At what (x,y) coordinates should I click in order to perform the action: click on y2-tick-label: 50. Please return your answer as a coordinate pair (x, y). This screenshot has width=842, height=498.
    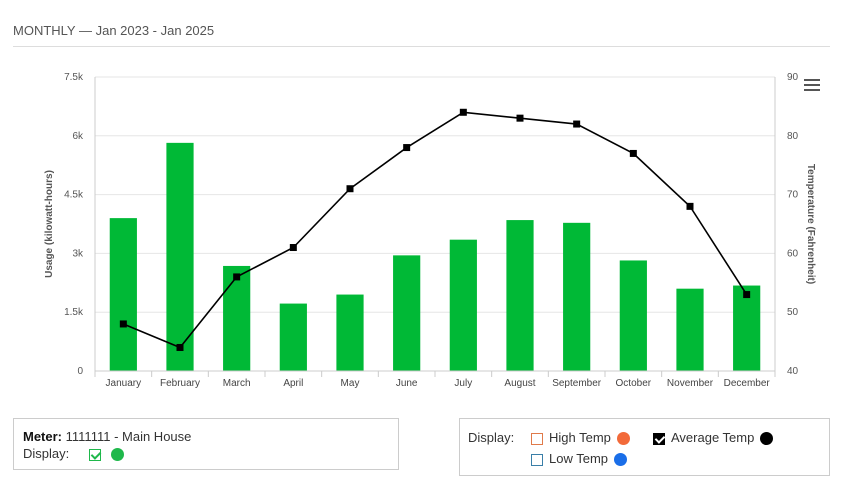
    Looking at the image, I should click on (793, 312).